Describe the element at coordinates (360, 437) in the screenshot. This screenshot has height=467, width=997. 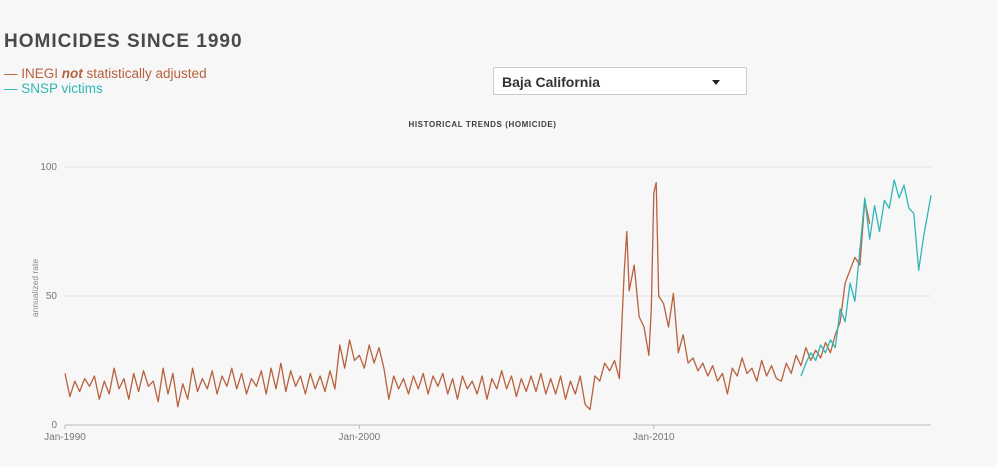
I see `x-tick-label: Jan-2000` at that location.